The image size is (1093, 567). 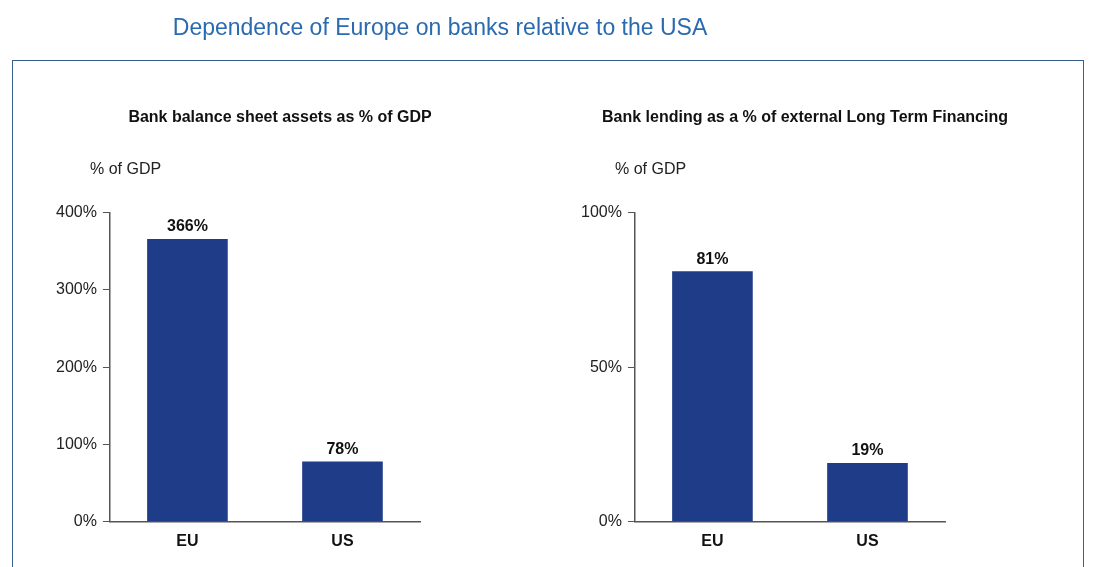 I want to click on chart-subtitle: Bank lending as a % of external Long Term Financing, so click(x=805, y=116).